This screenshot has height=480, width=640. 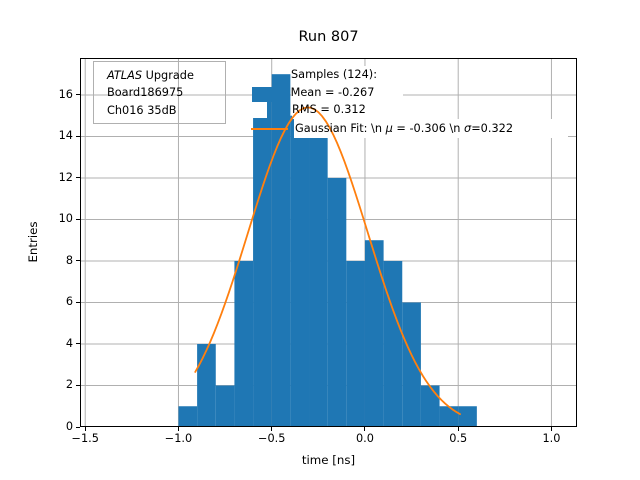 I want to click on info-line3: Ch016 35dB, so click(x=142, y=110).